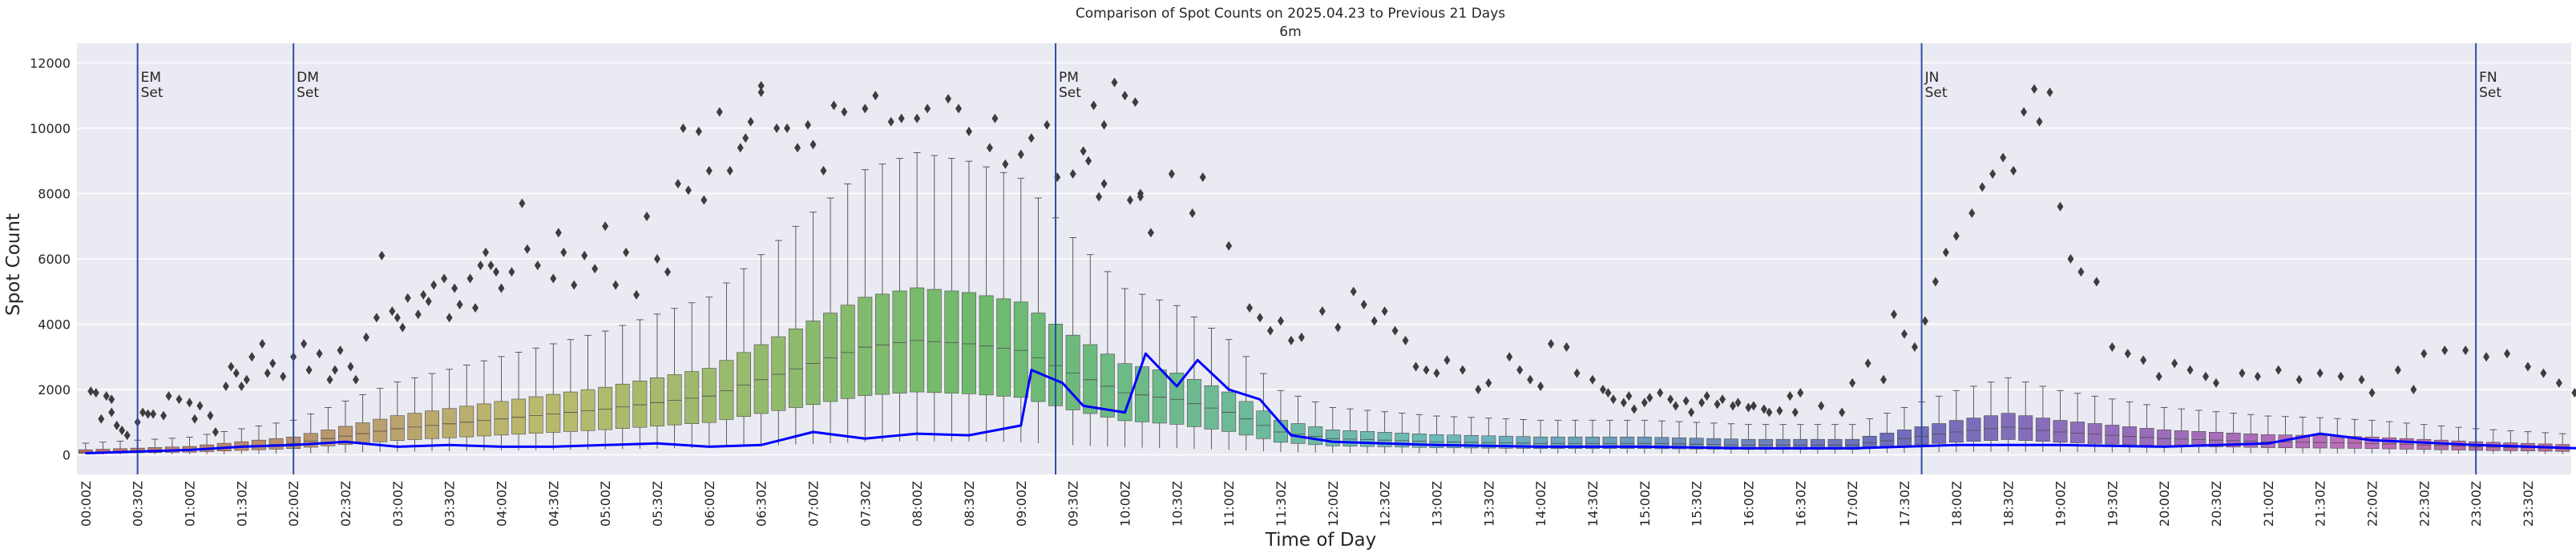 The width and height of the screenshot is (2576, 557). What do you see at coordinates (54, 325) in the screenshot?
I see `y-tick-label: 4000` at bounding box center [54, 325].